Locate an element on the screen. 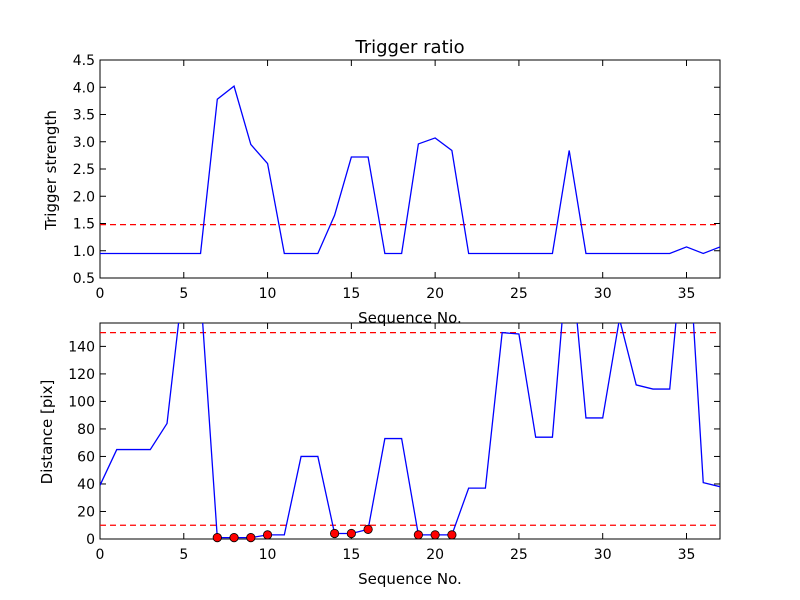  distance-x-tick-label: 30 is located at coordinates (603, 555).